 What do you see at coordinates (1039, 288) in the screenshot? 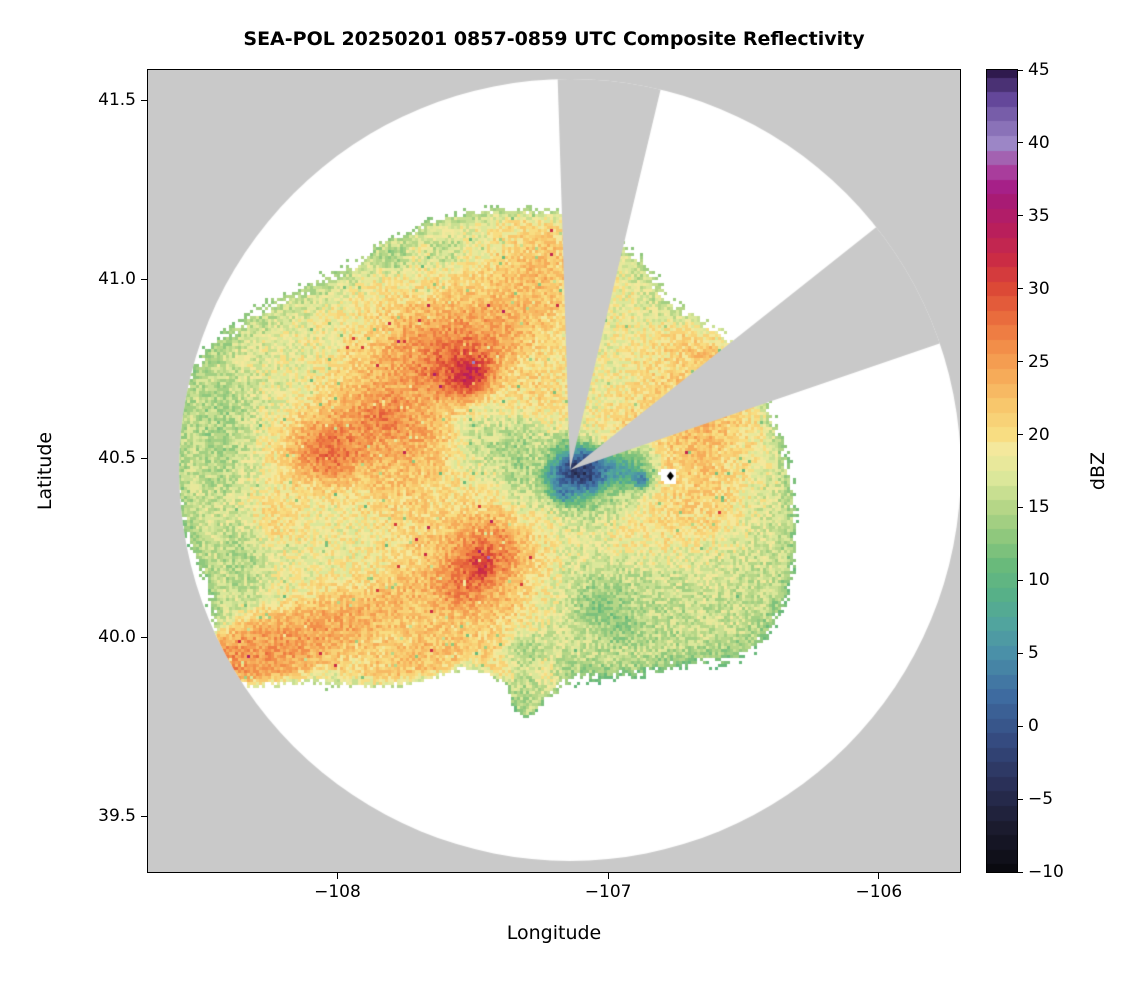
I see `colorbar-tick-label: 30` at bounding box center [1039, 288].